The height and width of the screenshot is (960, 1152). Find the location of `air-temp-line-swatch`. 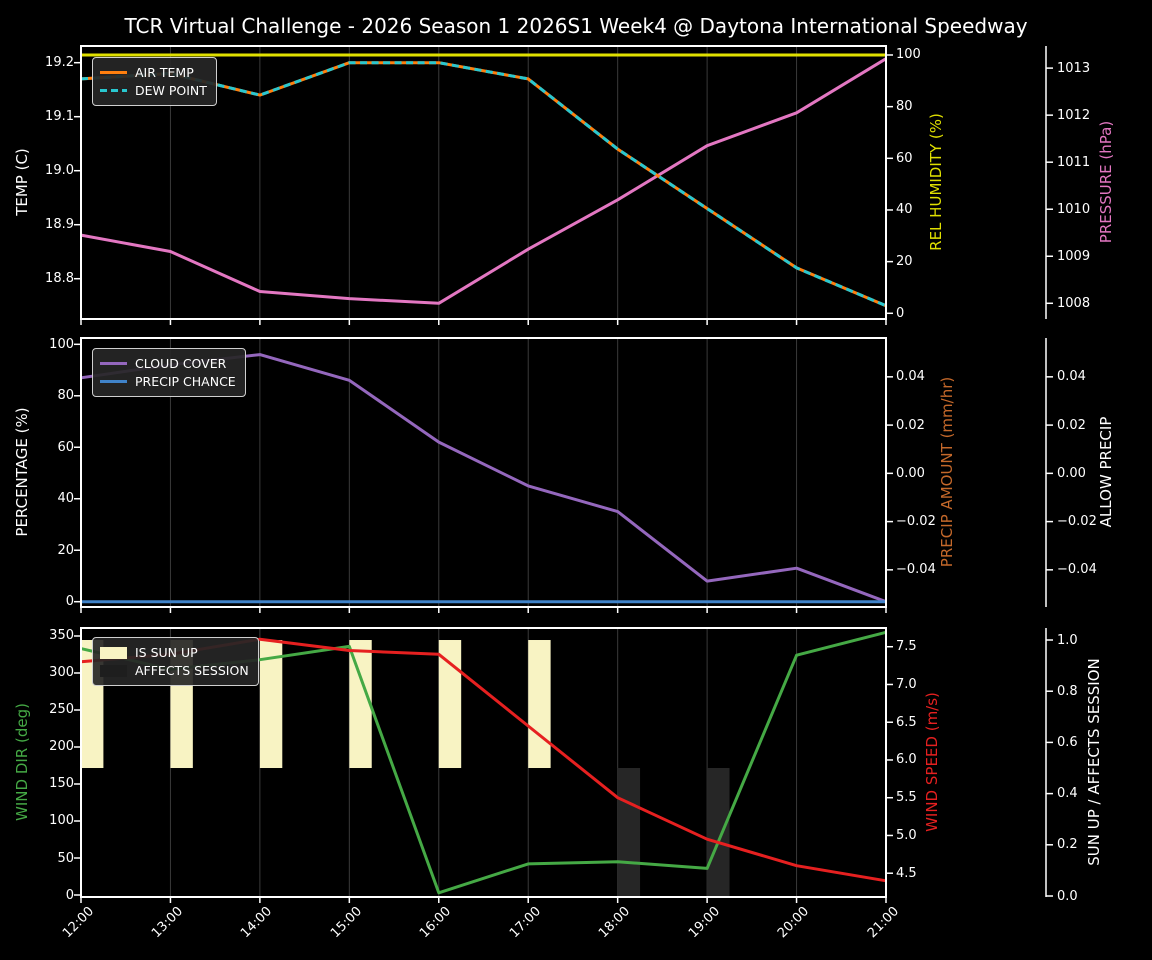

air-temp-line-swatch is located at coordinates (113, 72).